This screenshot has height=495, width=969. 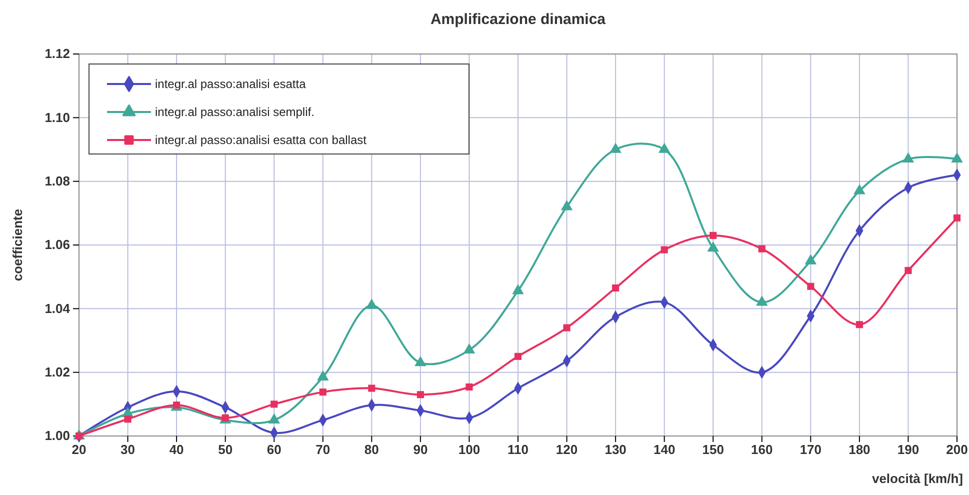 I want to click on y-tick-label: 1.08, so click(x=57, y=180).